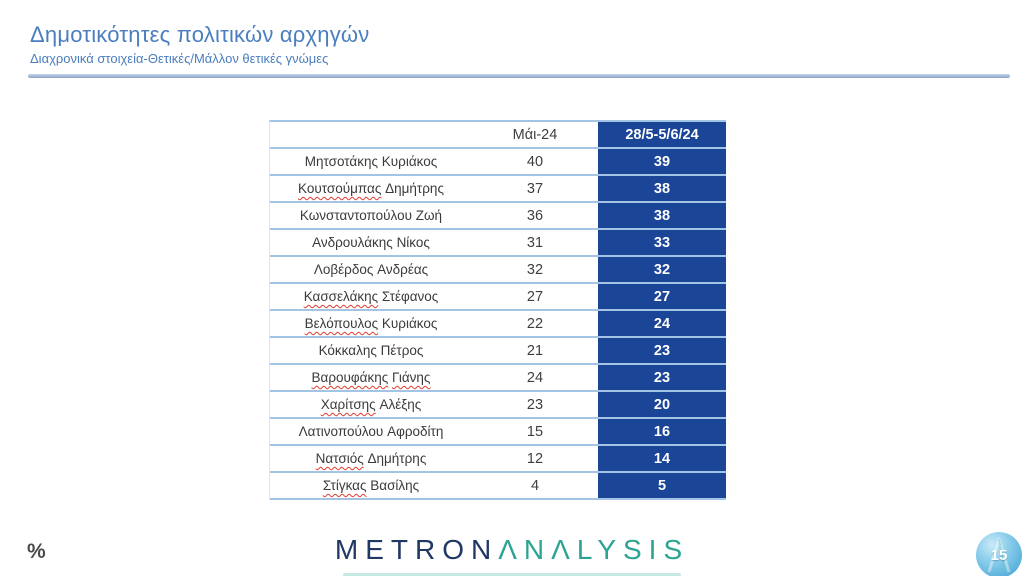 Image resolution: width=1024 pixels, height=576 pixels. What do you see at coordinates (594, 549) in the screenshot?
I see `logo-analysis-text: ΛNΛLYSIS` at bounding box center [594, 549].